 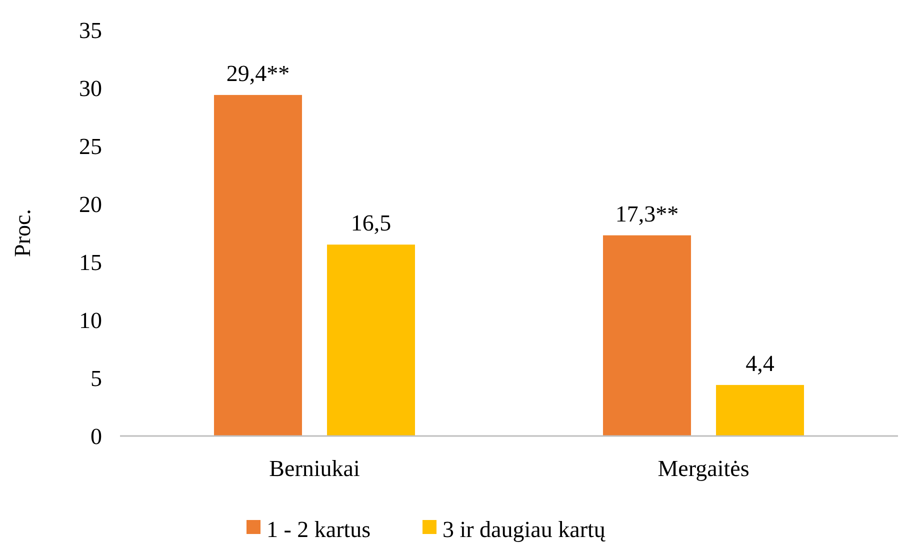 What do you see at coordinates (90, 321) in the screenshot?
I see `y-tick-label: 10` at bounding box center [90, 321].